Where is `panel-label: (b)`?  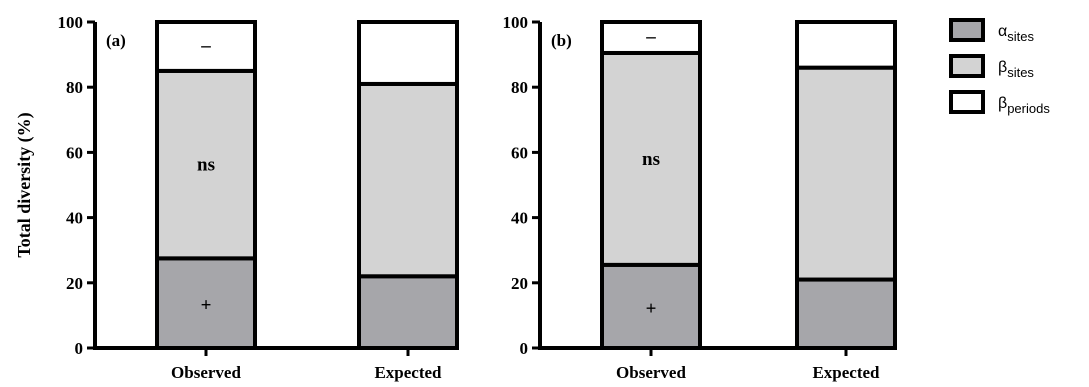
panel-label: (b) is located at coordinates (561, 40).